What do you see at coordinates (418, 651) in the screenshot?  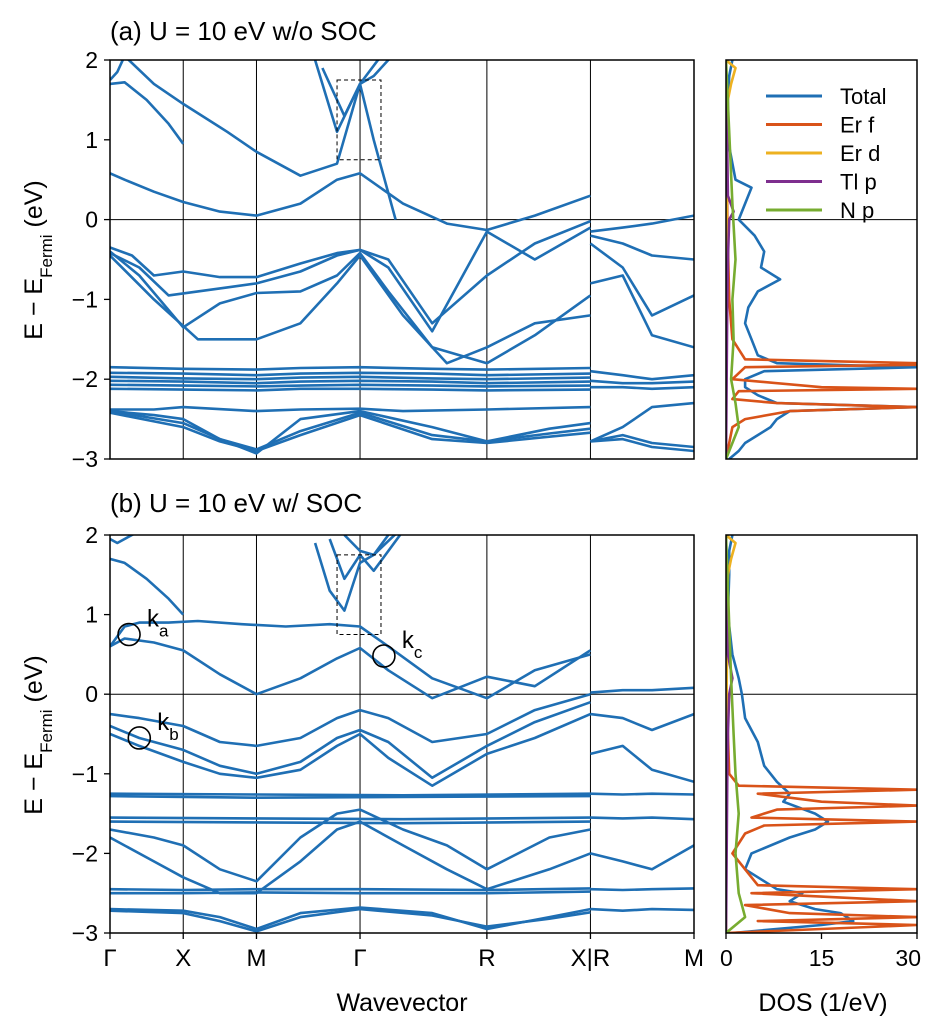 I see `kpoint-label-sub: c` at bounding box center [418, 651].